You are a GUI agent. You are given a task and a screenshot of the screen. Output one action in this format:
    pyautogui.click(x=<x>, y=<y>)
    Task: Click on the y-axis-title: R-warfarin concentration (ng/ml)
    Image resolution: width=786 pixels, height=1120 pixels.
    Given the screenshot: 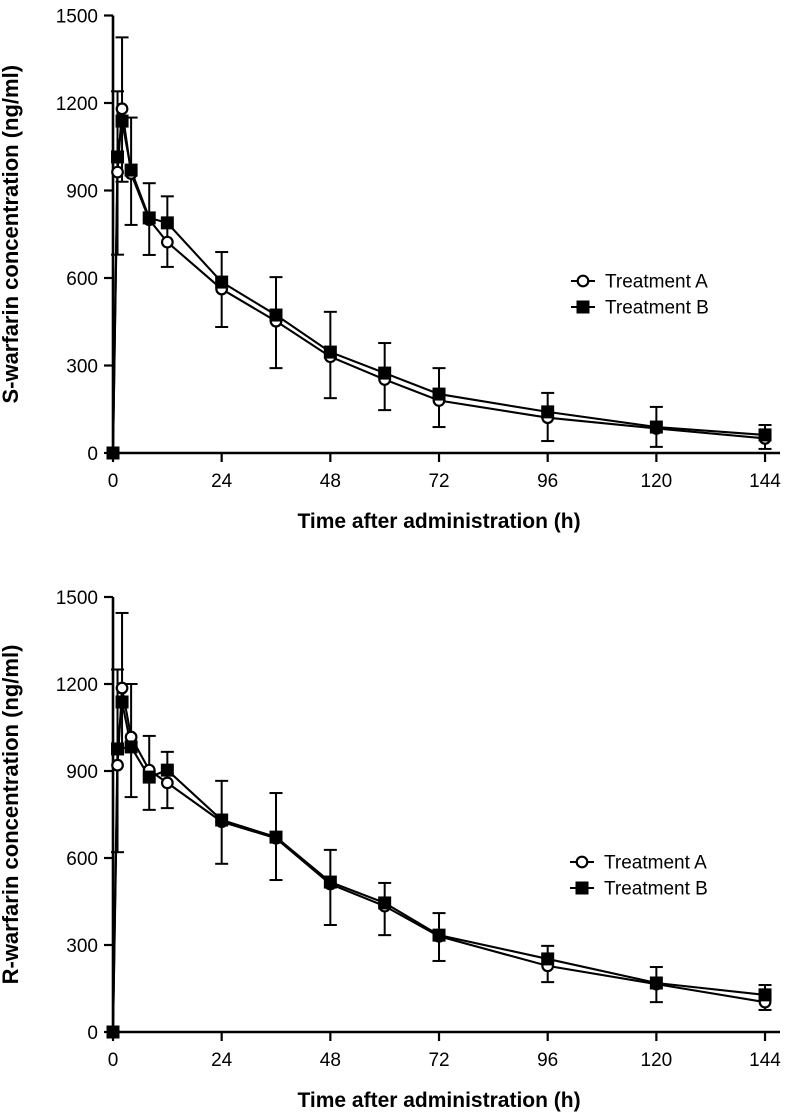 What is the action you would take?
    pyautogui.click(x=11, y=815)
    